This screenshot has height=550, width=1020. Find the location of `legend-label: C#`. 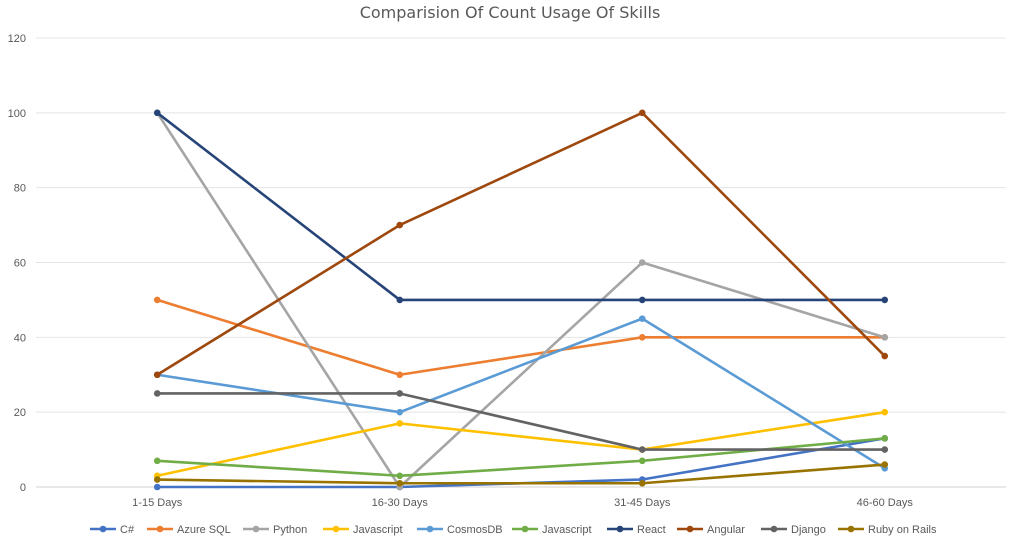

legend-label: C# is located at coordinates (127, 530).